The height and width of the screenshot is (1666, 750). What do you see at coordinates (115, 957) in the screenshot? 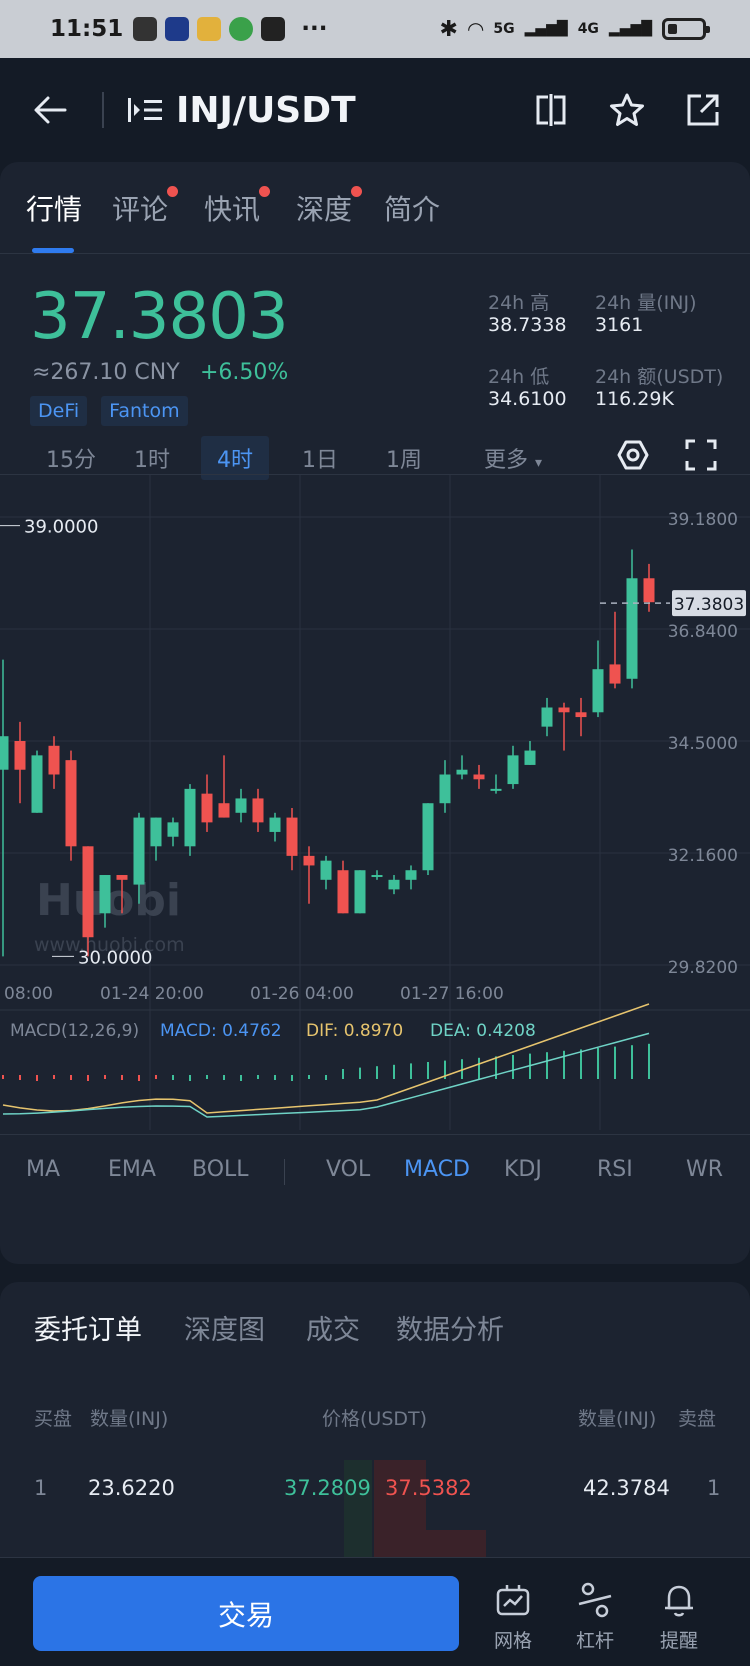
I see `min-price-label: 30.0000` at bounding box center [115, 957].